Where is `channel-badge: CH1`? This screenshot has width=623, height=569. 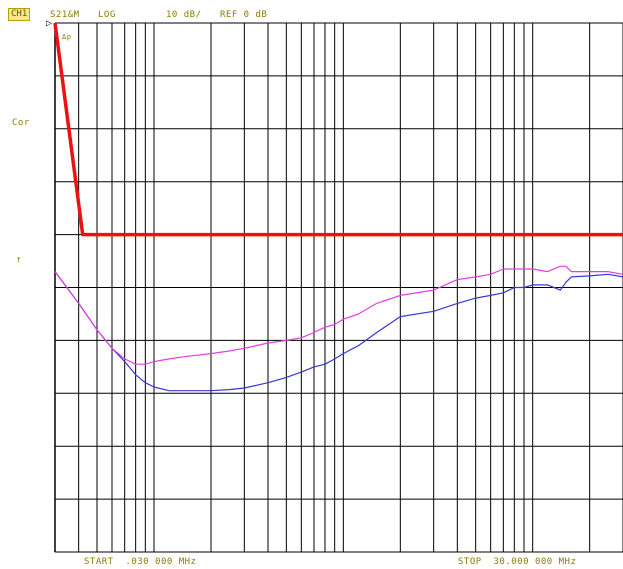 channel-badge: CH1 is located at coordinates (19, 14).